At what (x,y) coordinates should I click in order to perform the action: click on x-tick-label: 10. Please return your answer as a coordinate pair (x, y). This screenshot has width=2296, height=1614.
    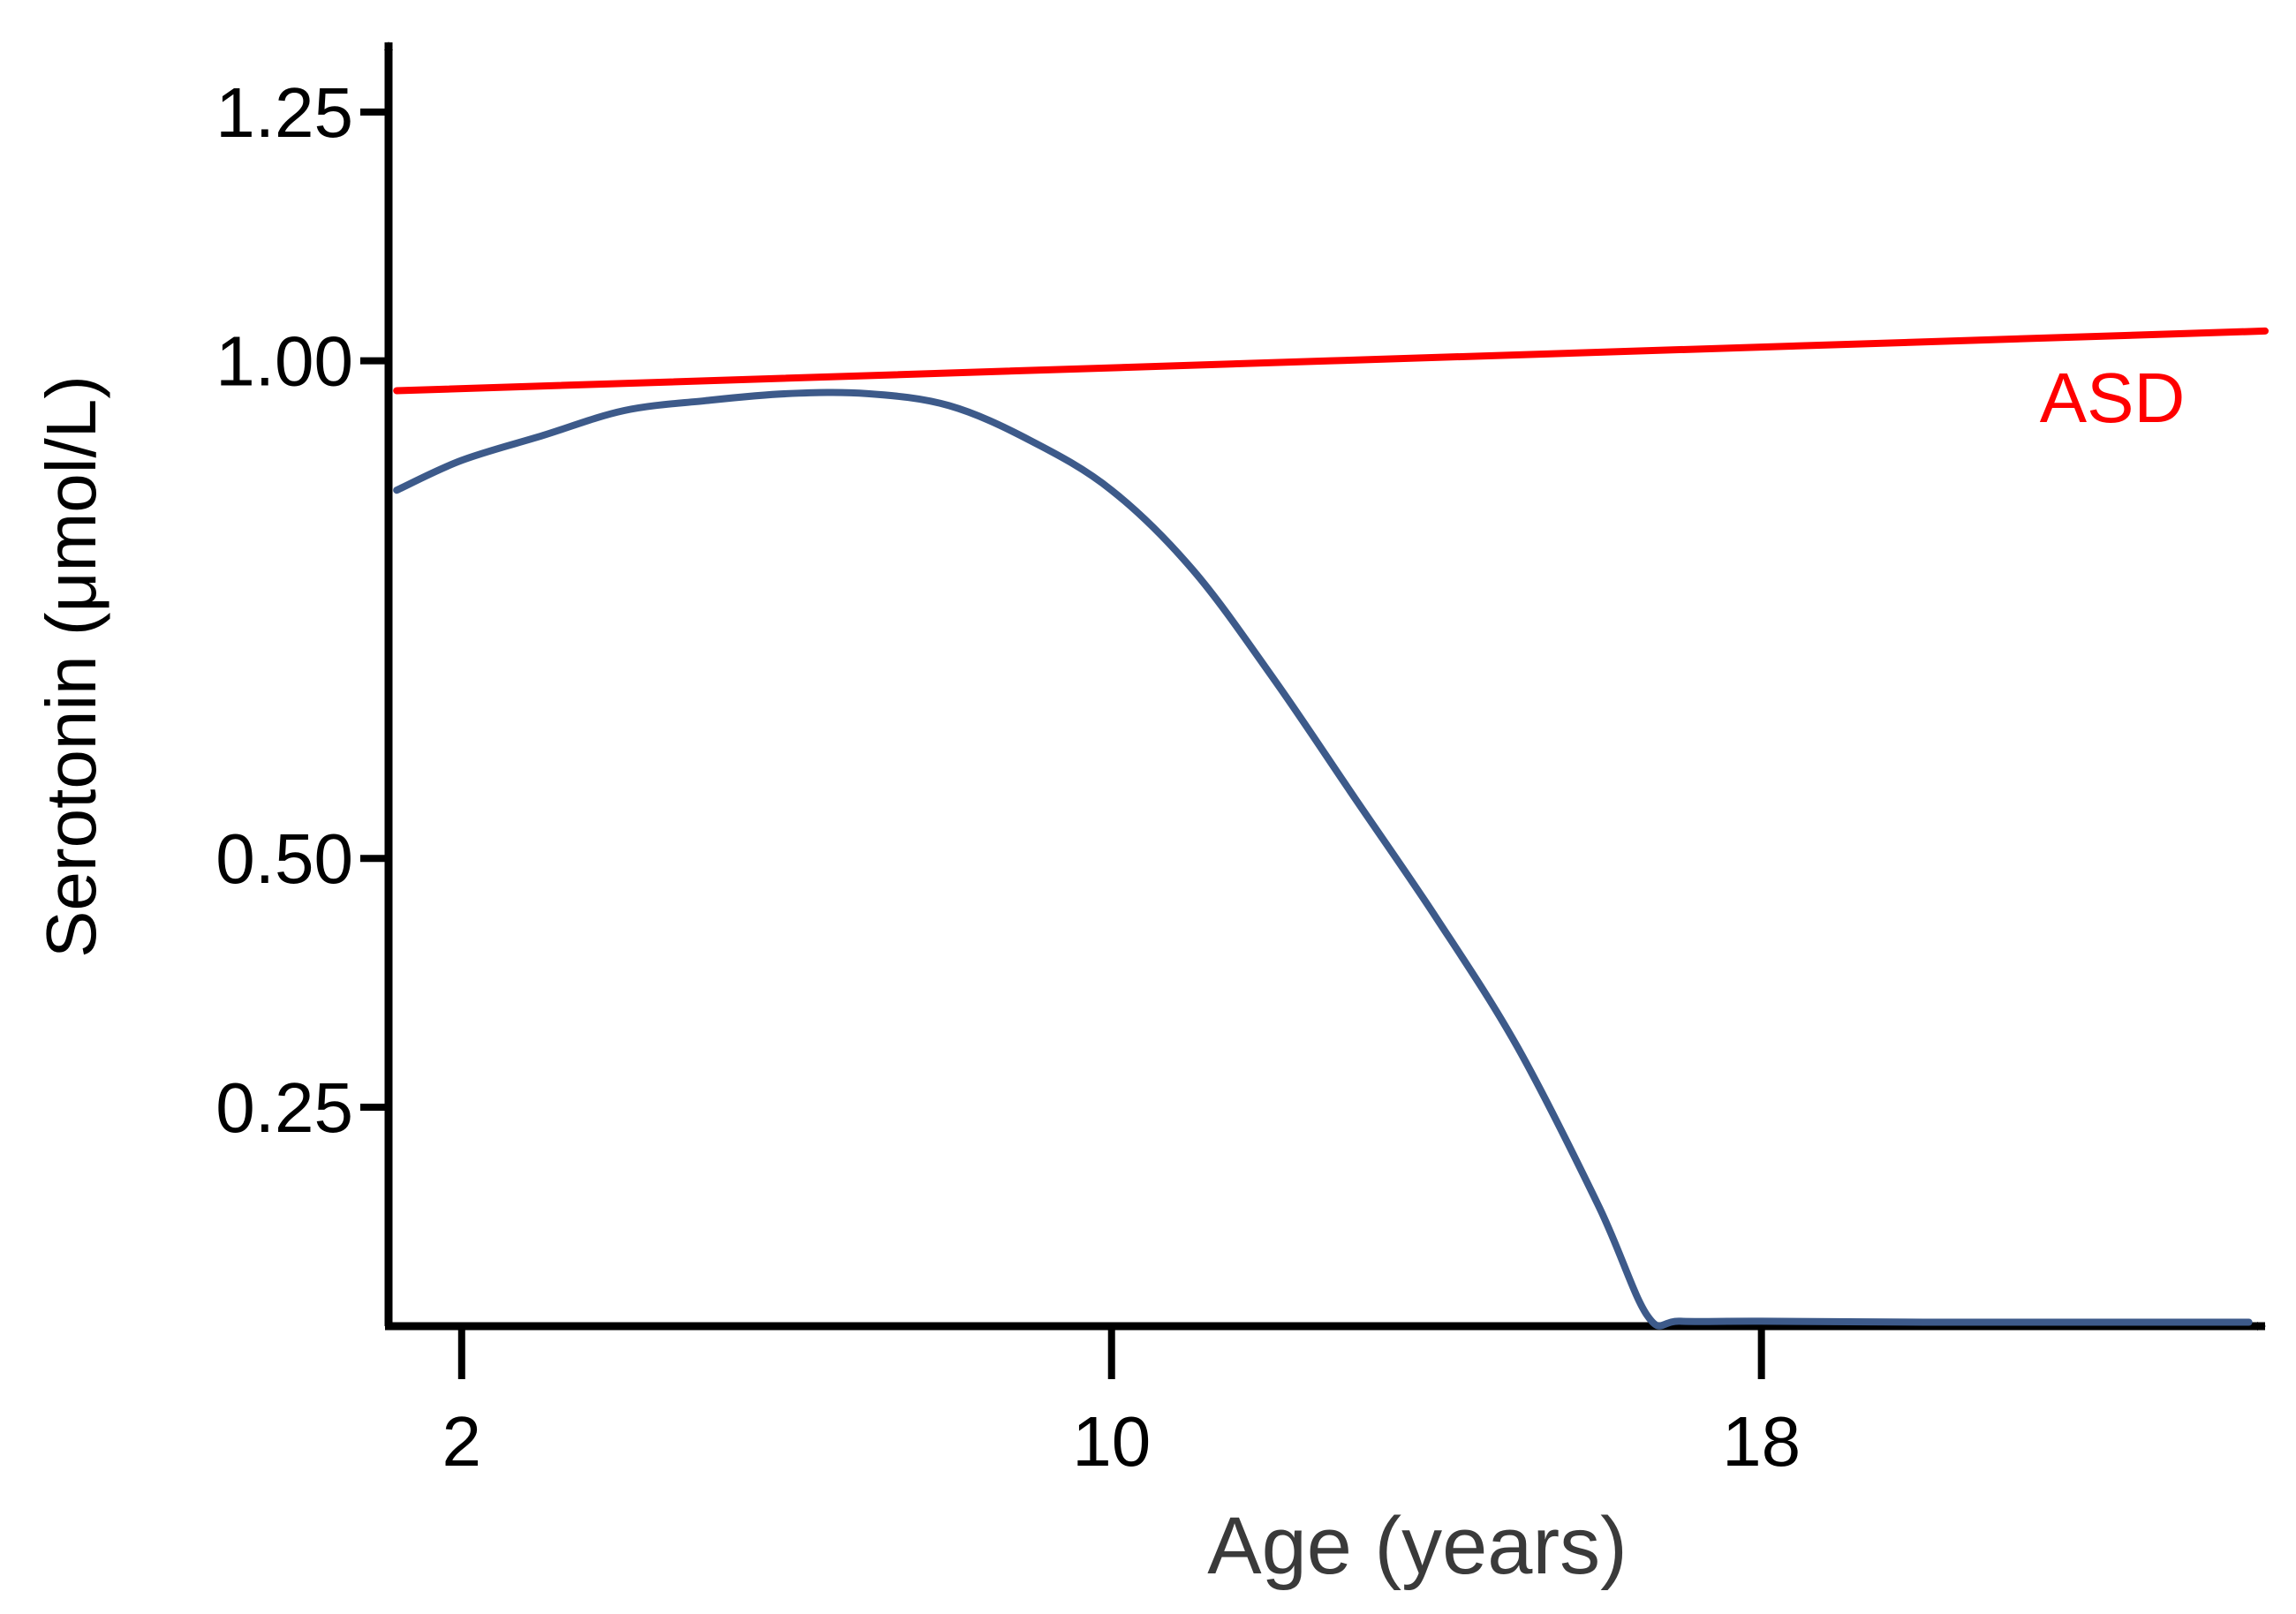
    Looking at the image, I should click on (1111, 1441).